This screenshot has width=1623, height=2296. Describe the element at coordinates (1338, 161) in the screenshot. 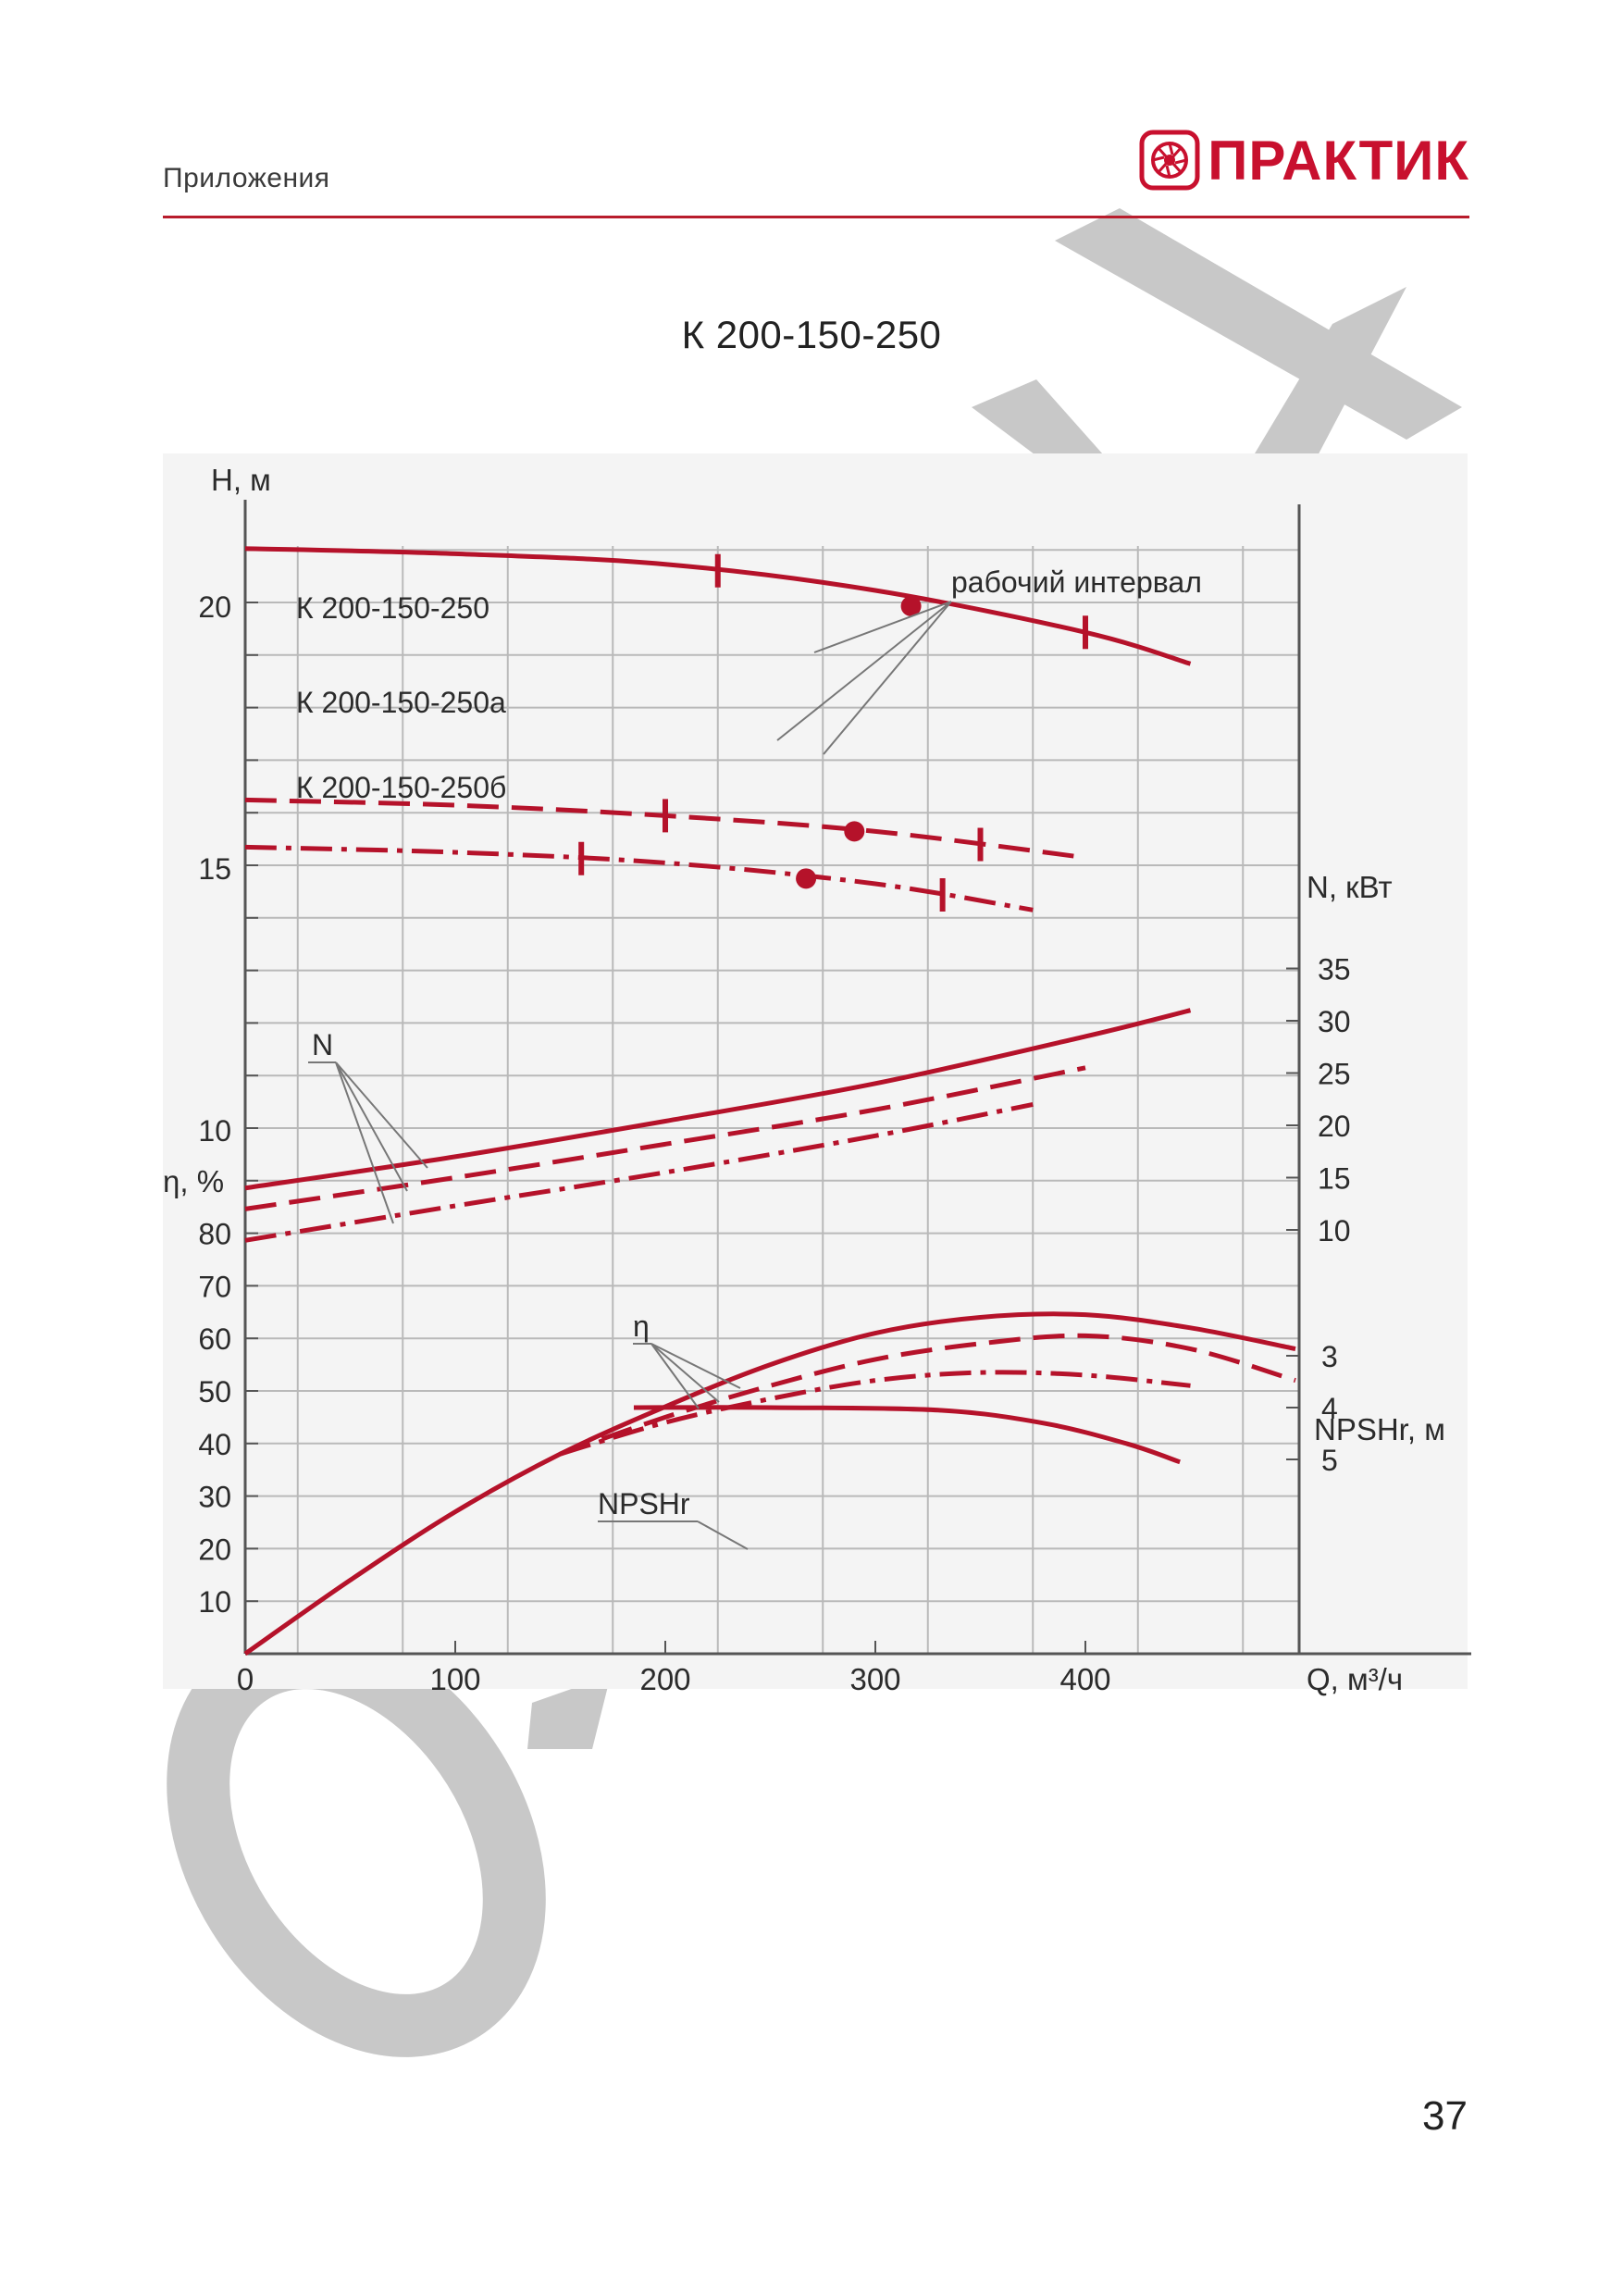

I see `brand-name: ПРАКТИК` at that location.